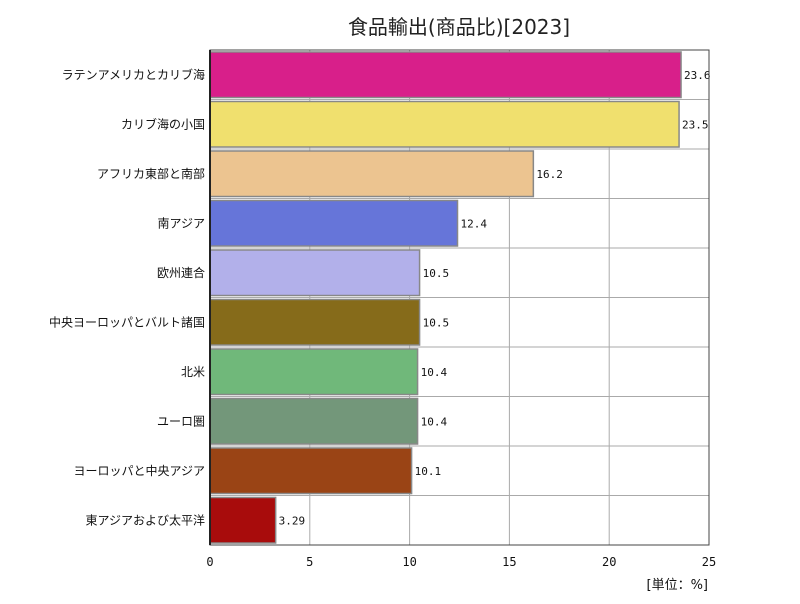  What do you see at coordinates (697, 75) in the screenshot?
I see `value-label: 23.6` at bounding box center [697, 75].